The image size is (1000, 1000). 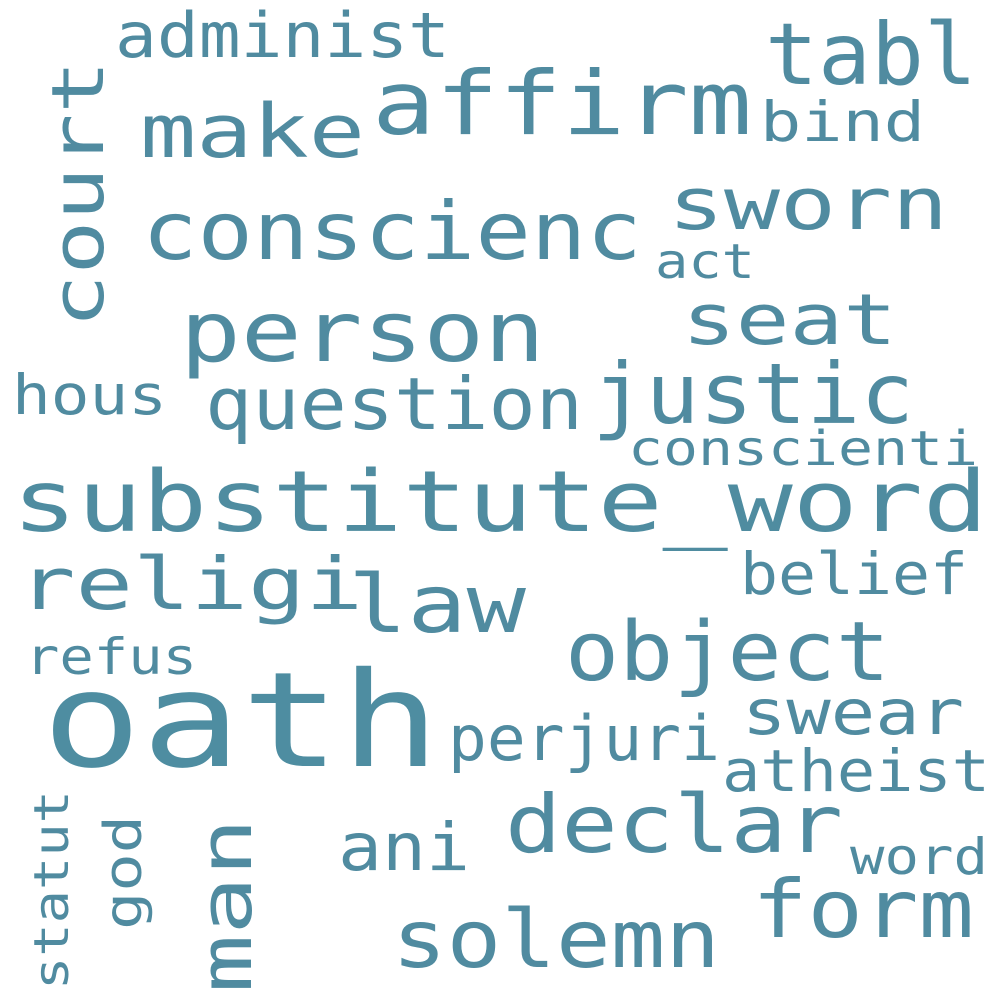 What do you see at coordinates (52, 890) in the screenshot?
I see `word-statut: statut` at bounding box center [52, 890].